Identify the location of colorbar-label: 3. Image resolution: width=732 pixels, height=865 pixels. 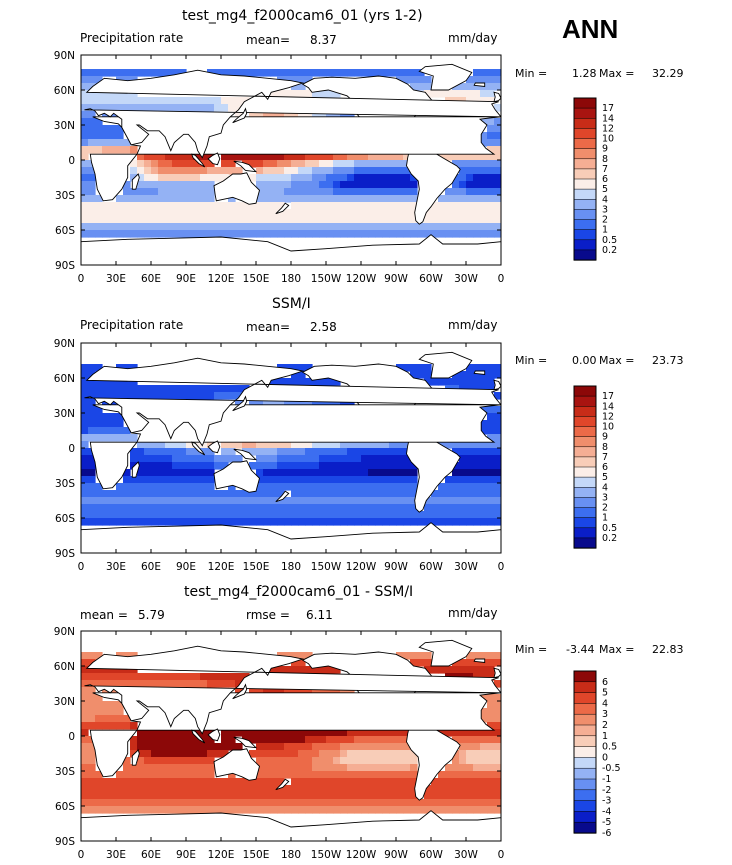
(605, 714).